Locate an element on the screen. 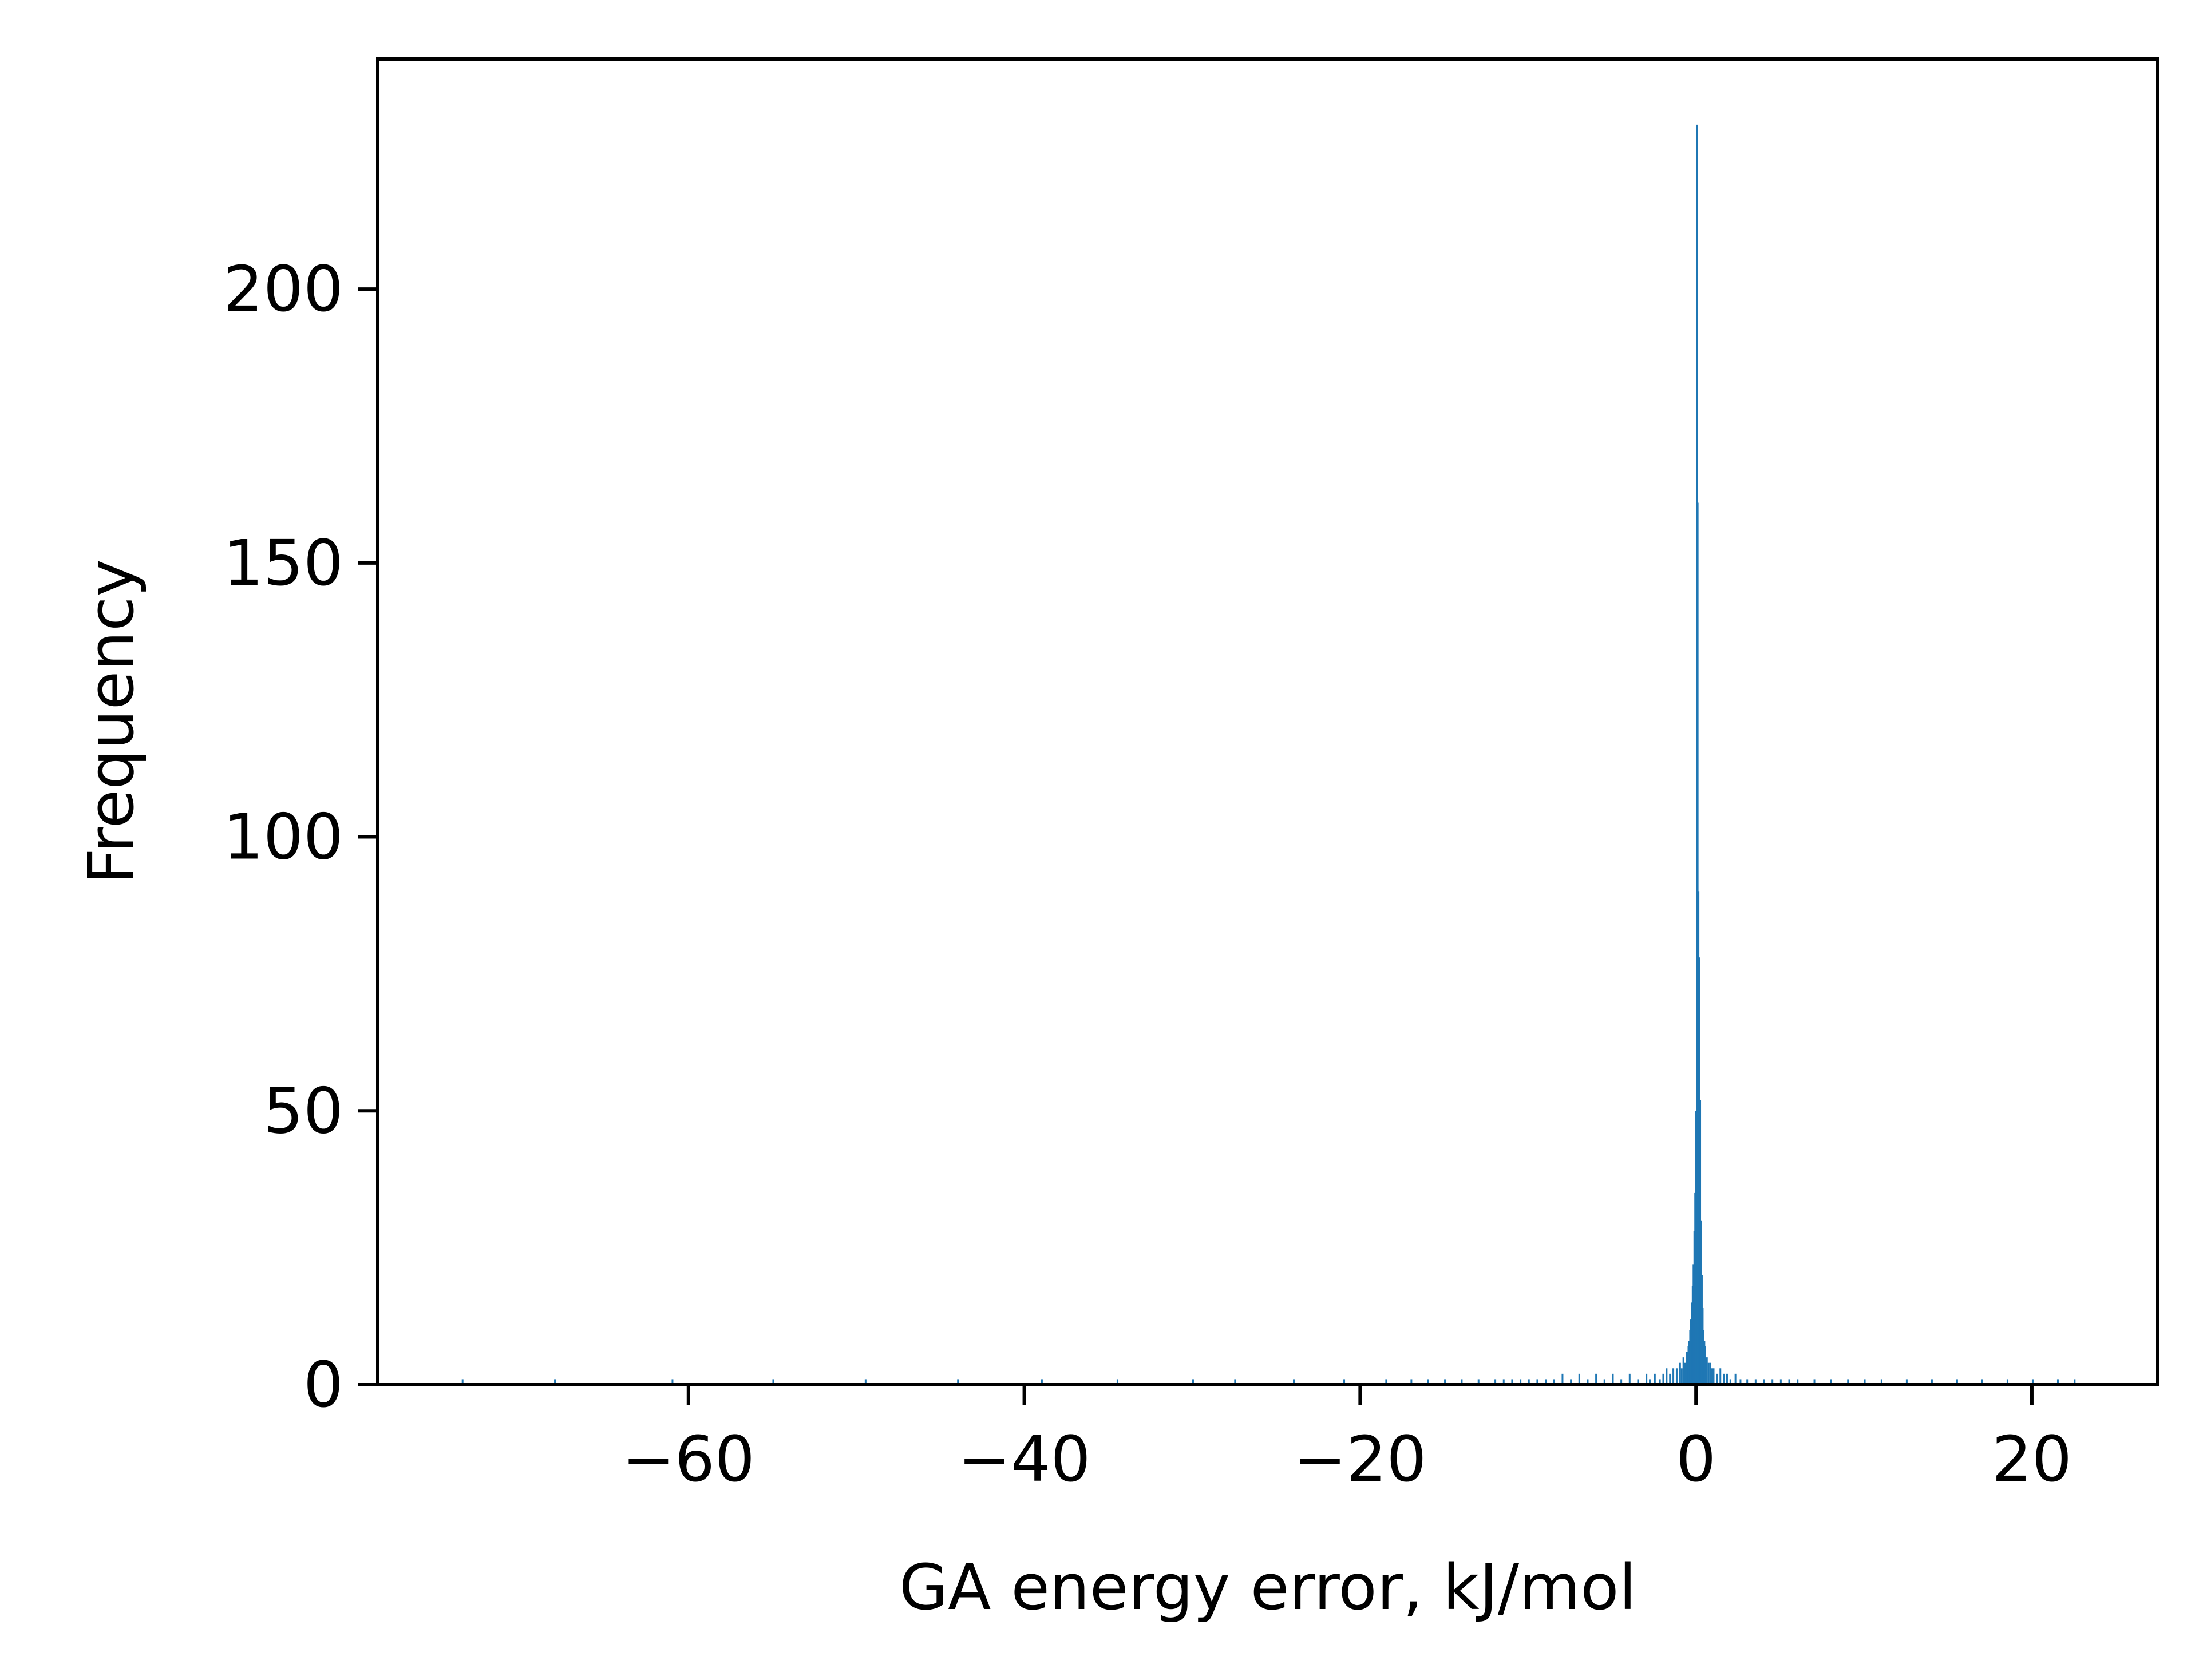 This screenshot has width=2207, height=1680. x-tick-label: −40 is located at coordinates (1024, 1459).